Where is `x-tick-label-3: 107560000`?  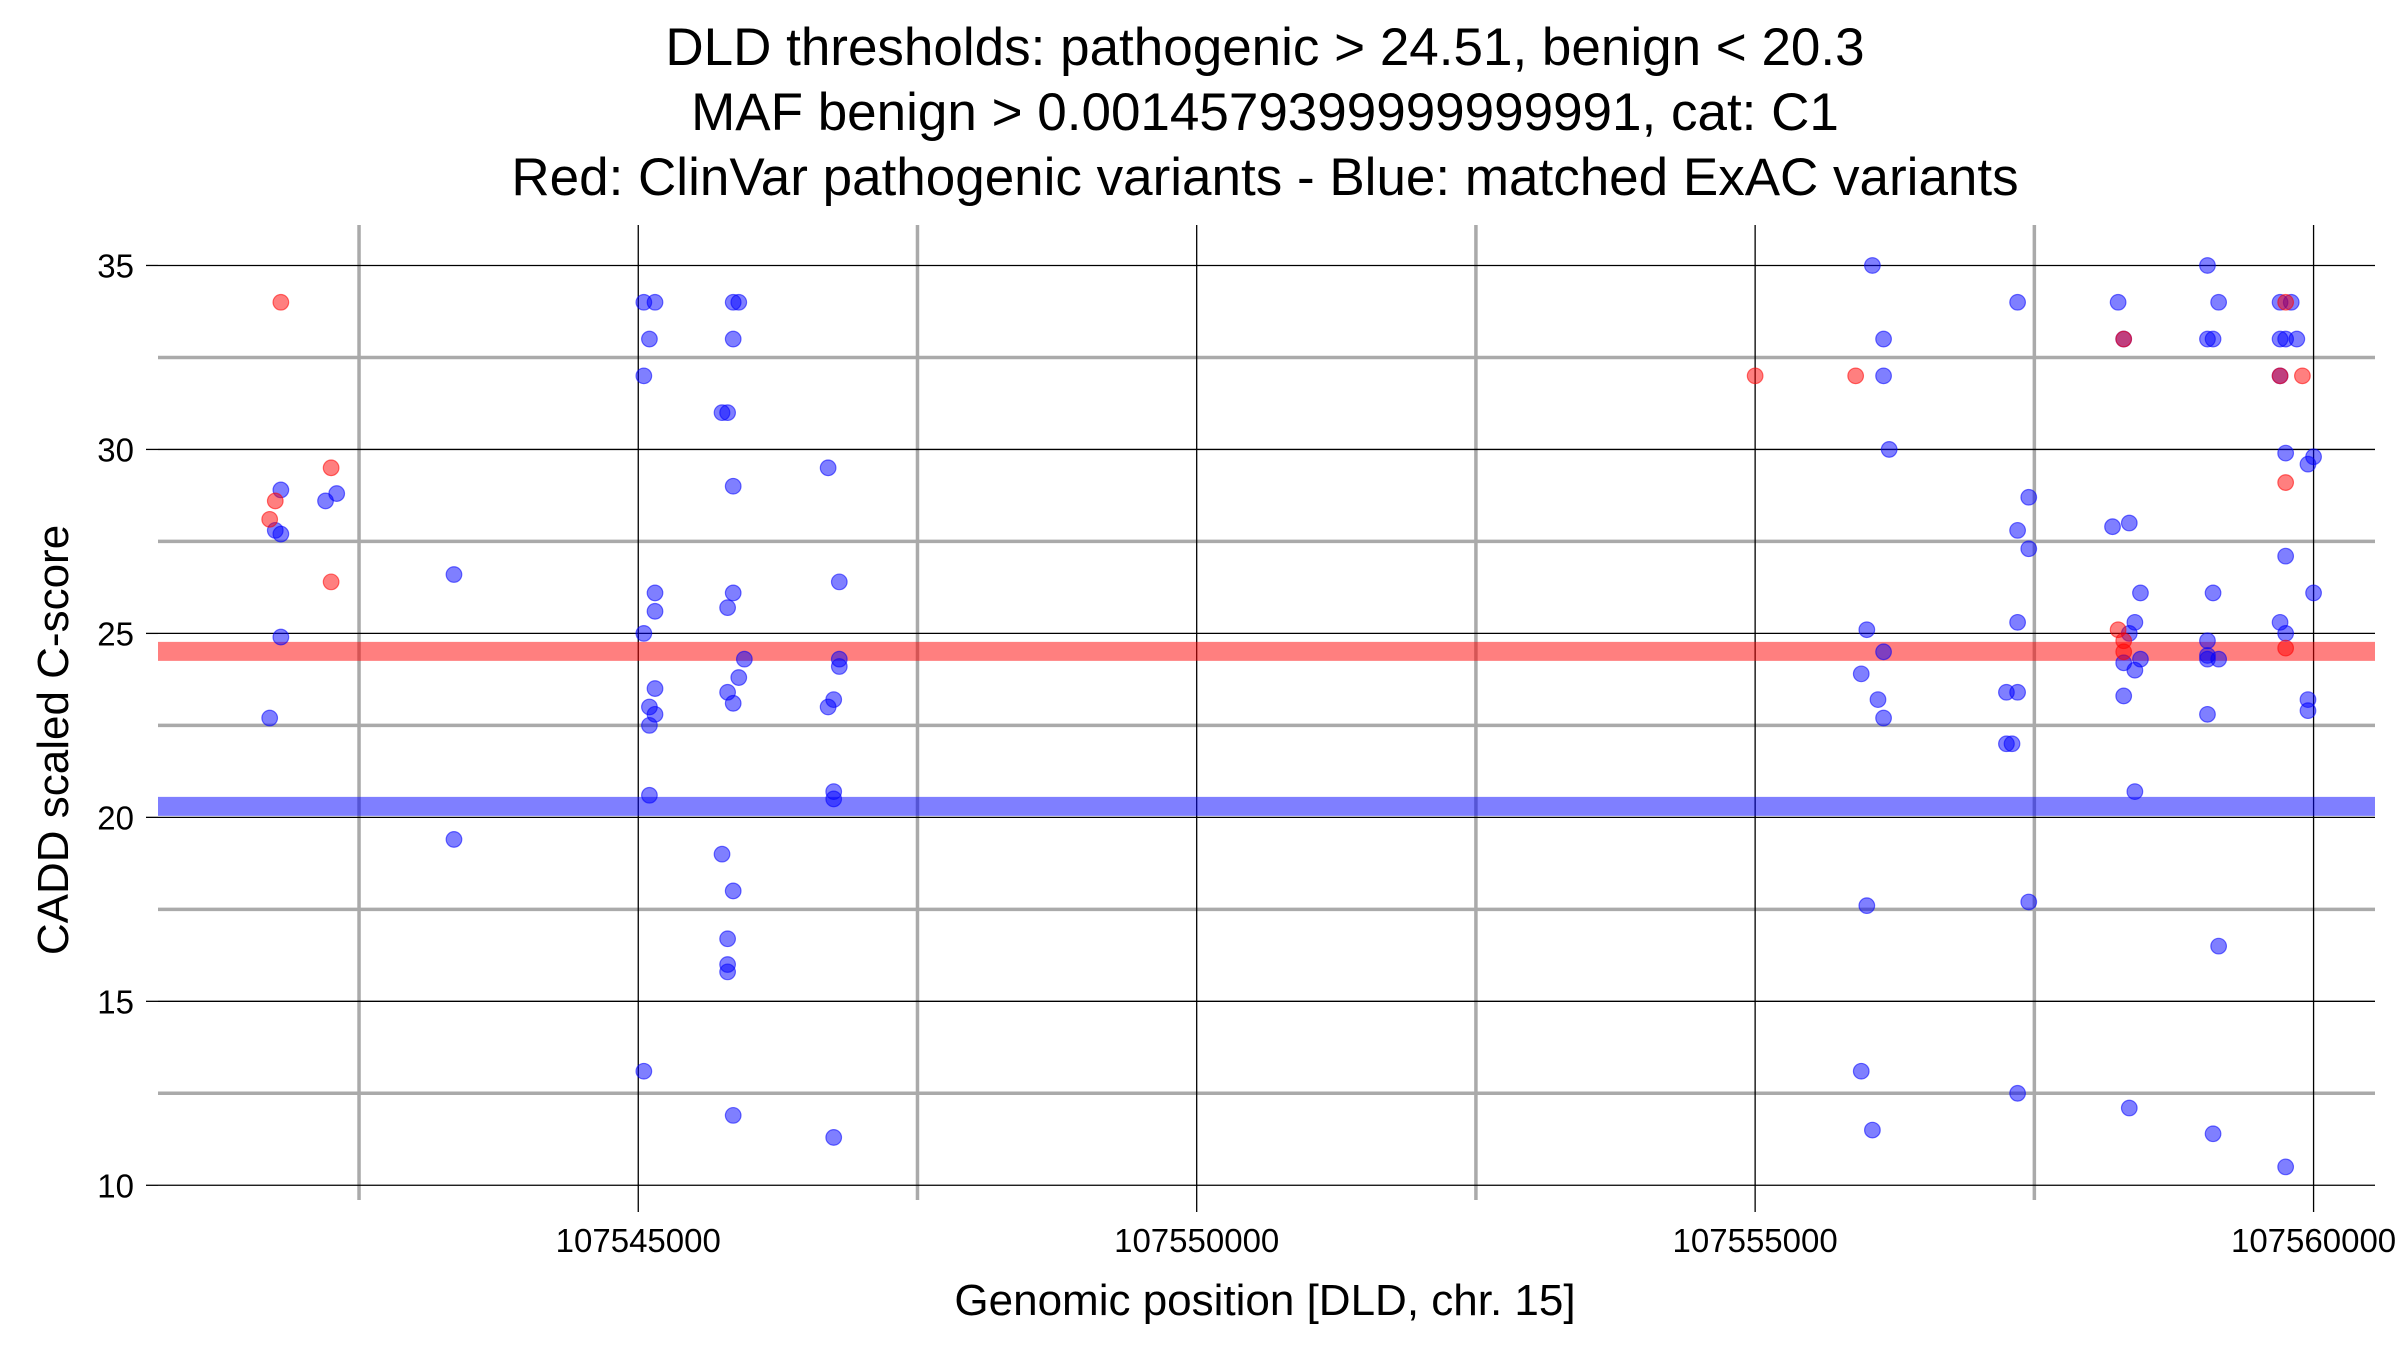
x-tick-label-3: 107560000 is located at coordinates (2313, 1240).